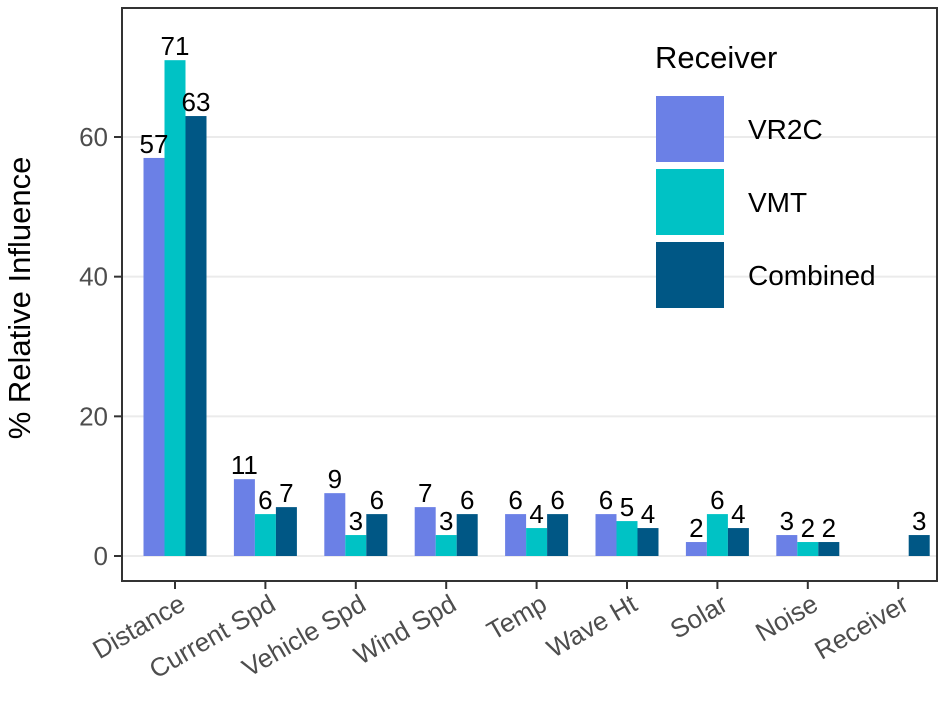 The image size is (945, 711). Describe the element at coordinates (175, 46) in the screenshot. I see `data-label: 71` at that location.